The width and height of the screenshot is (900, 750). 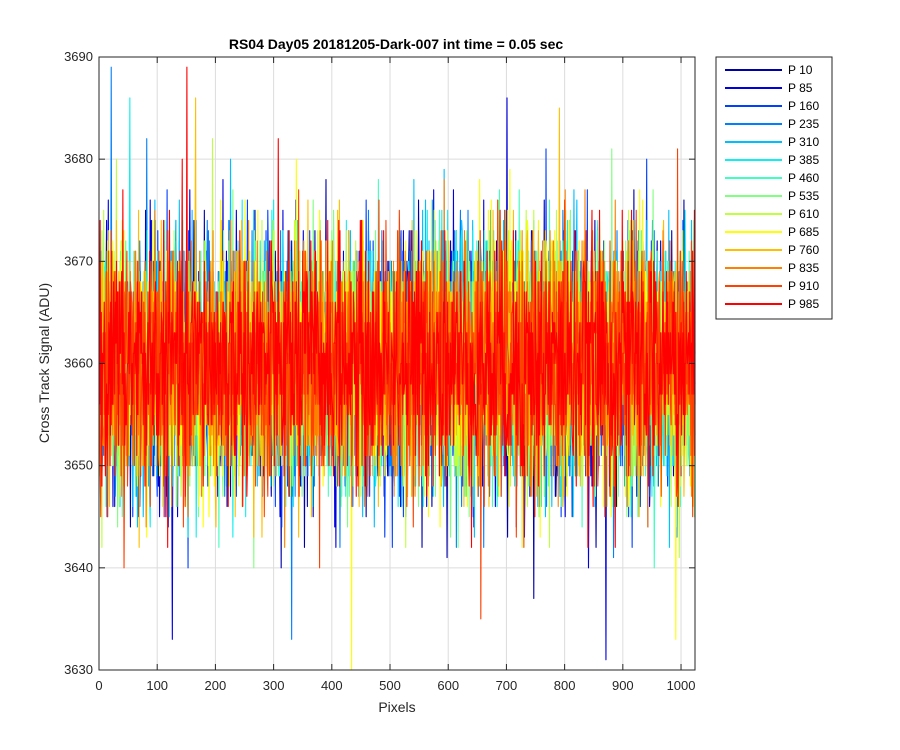 I want to click on legend-label: P 910, so click(x=803, y=286).